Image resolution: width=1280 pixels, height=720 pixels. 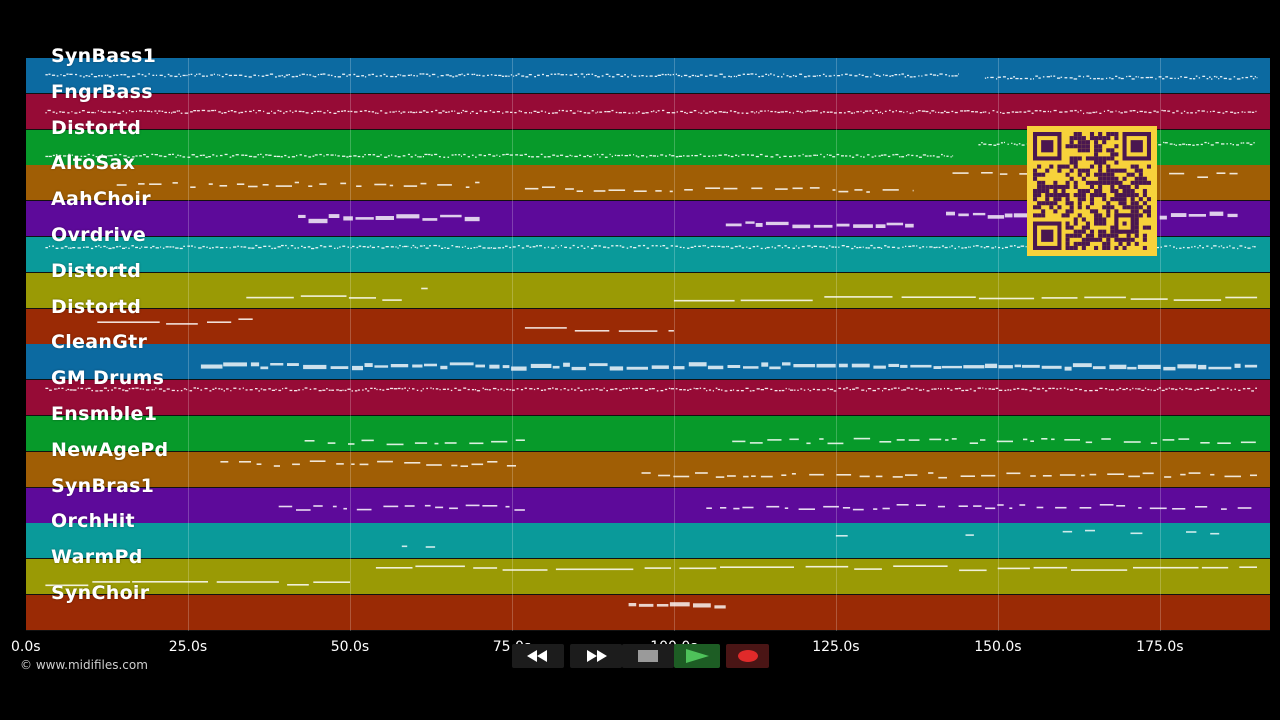 What do you see at coordinates (1092, 191) in the screenshot?
I see `qr-code` at bounding box center [1092, 191].